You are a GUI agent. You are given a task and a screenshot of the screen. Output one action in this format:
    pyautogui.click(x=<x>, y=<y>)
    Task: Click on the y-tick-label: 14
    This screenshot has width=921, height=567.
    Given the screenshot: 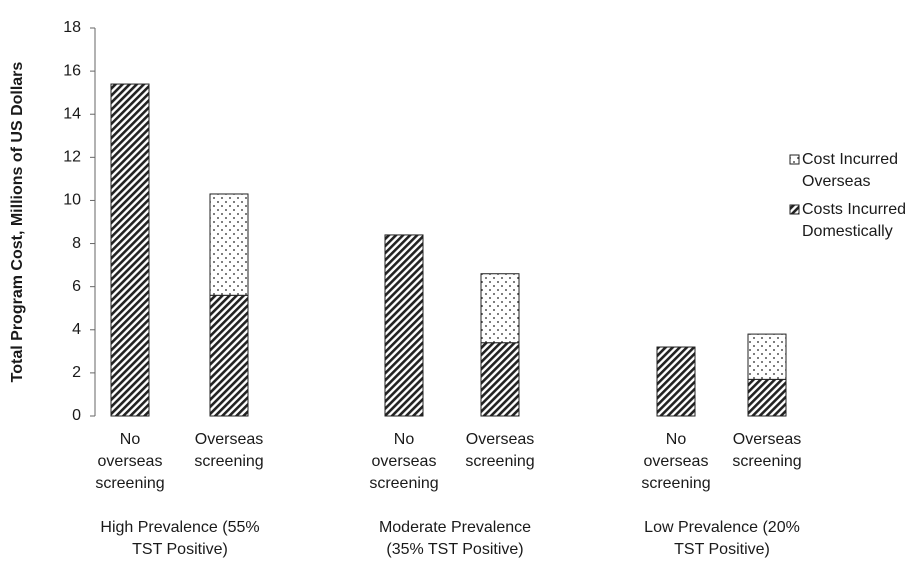 What is the action you would take?
    pyautogui.click(x=72, y=113)
    